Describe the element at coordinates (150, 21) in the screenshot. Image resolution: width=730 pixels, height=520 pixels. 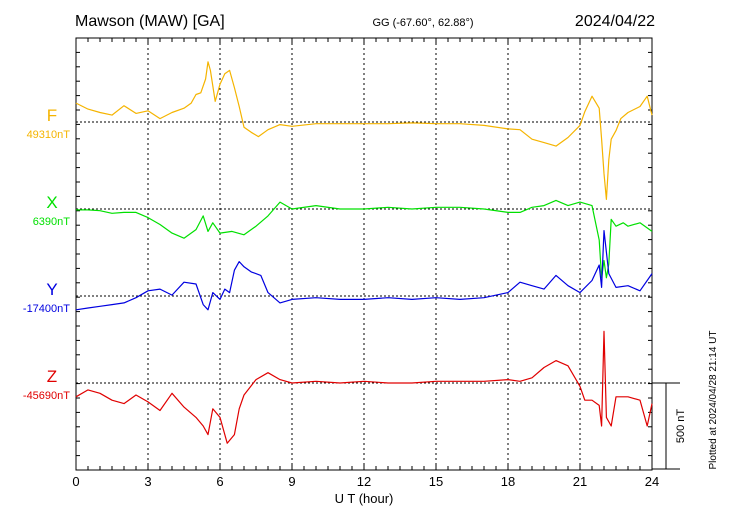
I see `station-title: Mawson (MAW) [GA]` at that location.